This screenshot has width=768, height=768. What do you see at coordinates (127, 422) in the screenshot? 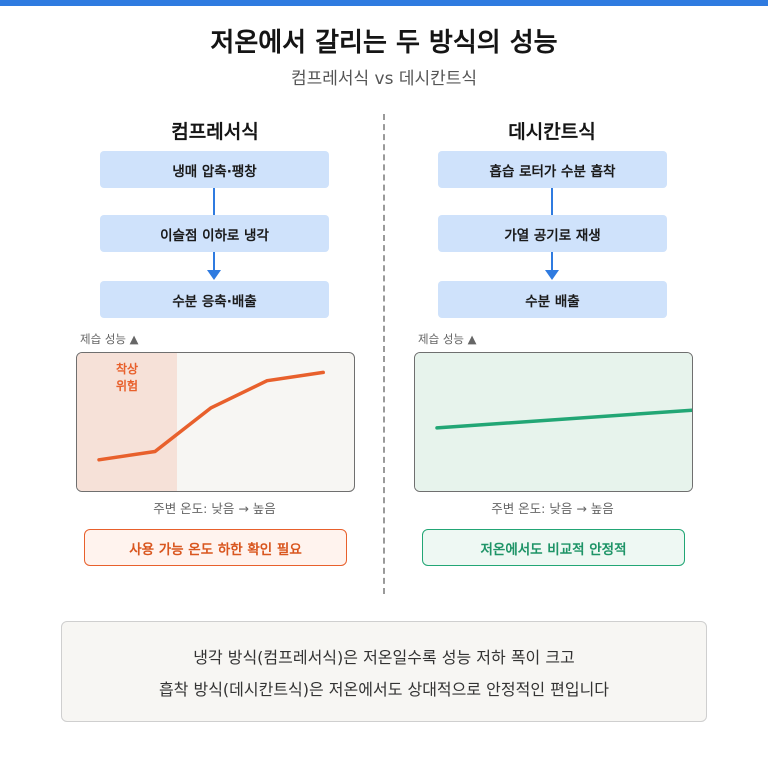
I see `frost-risk-region` at bounding box center [127, 422].